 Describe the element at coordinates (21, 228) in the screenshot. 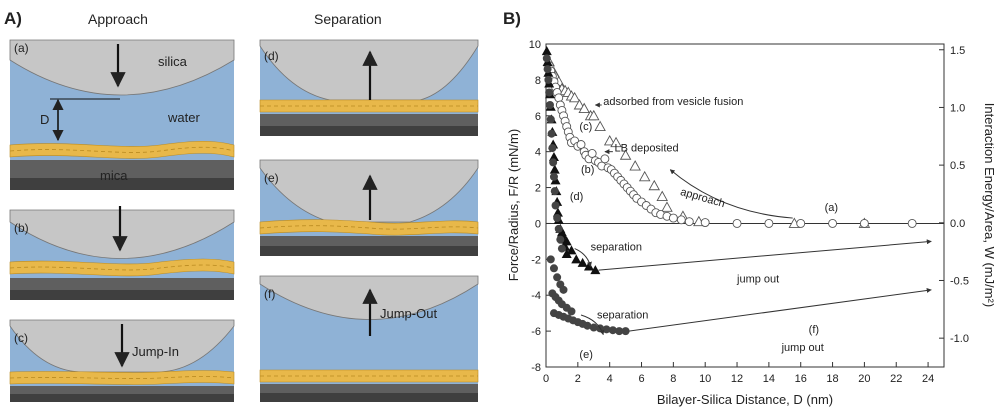

I see `tag-b: (b)` at that location.